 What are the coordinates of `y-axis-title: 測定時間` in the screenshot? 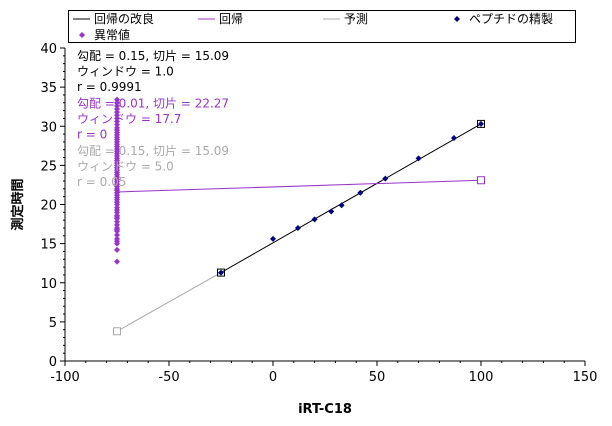 It's located at (18, 204).